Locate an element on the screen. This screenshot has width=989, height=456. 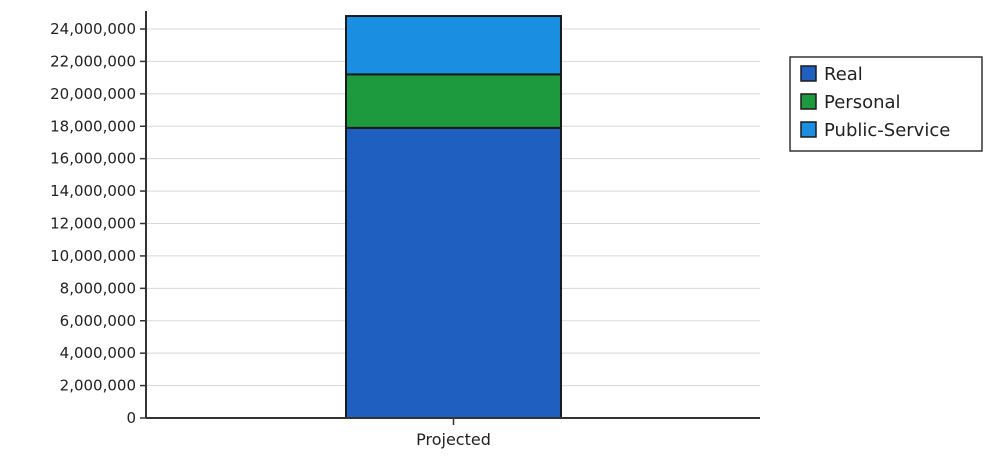
y-tick-label: 16,000,000 is located at coordinates (93, 159).